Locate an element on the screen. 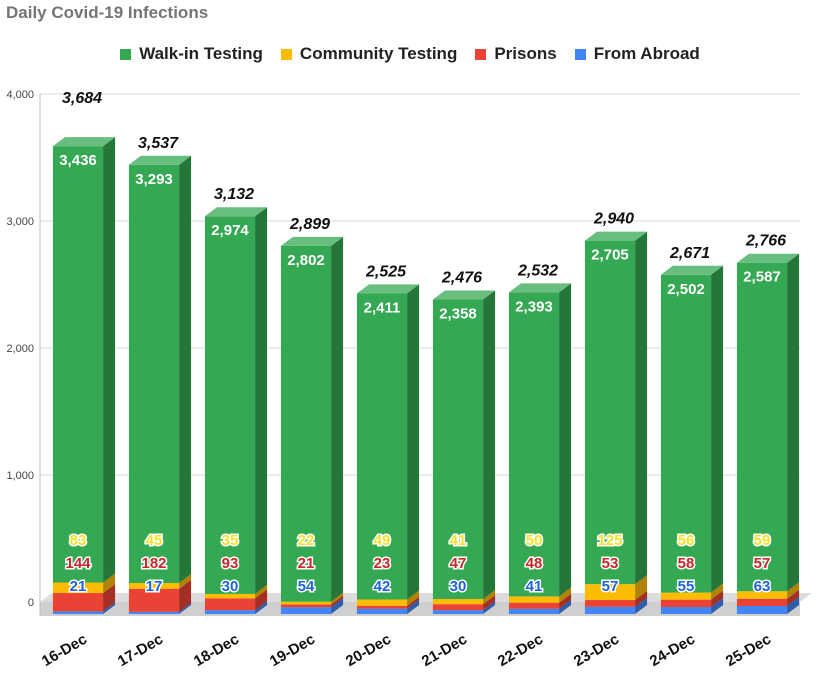  data-label-total: 2,899 is located at coordinates (309, 224).